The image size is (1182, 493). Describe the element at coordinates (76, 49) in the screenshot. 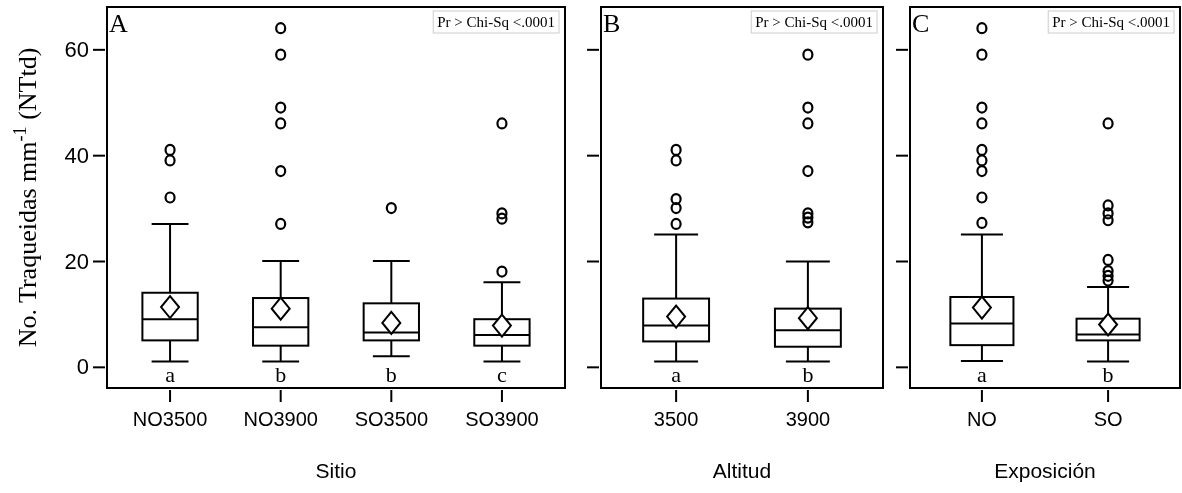

I see `y-tick-label: 60` at that location.